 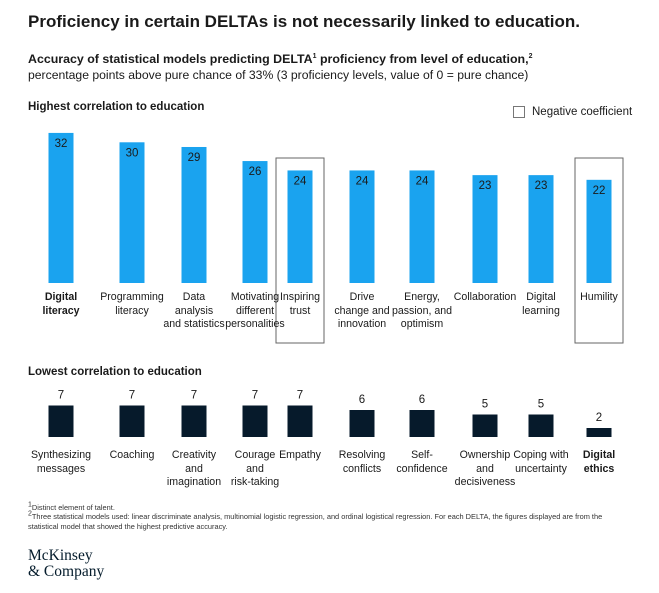 What do you see at coordinates (485, 186) in the screenshot?
I see `high-value-collaboration: 23` at bounding box center [485, 186].